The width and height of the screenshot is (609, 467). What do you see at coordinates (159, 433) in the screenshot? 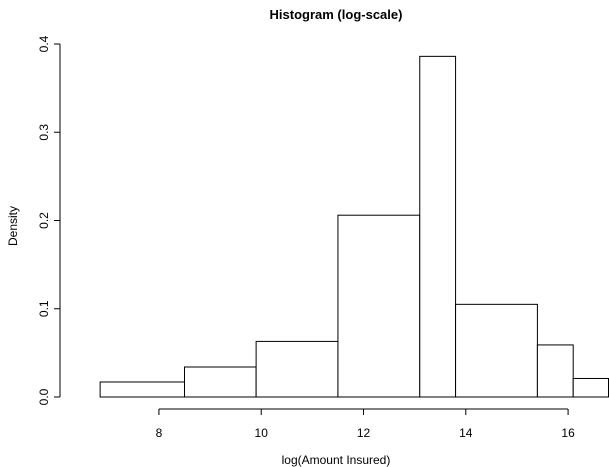
I see `x-tick-label: 8` at bounding box center [159, 433].